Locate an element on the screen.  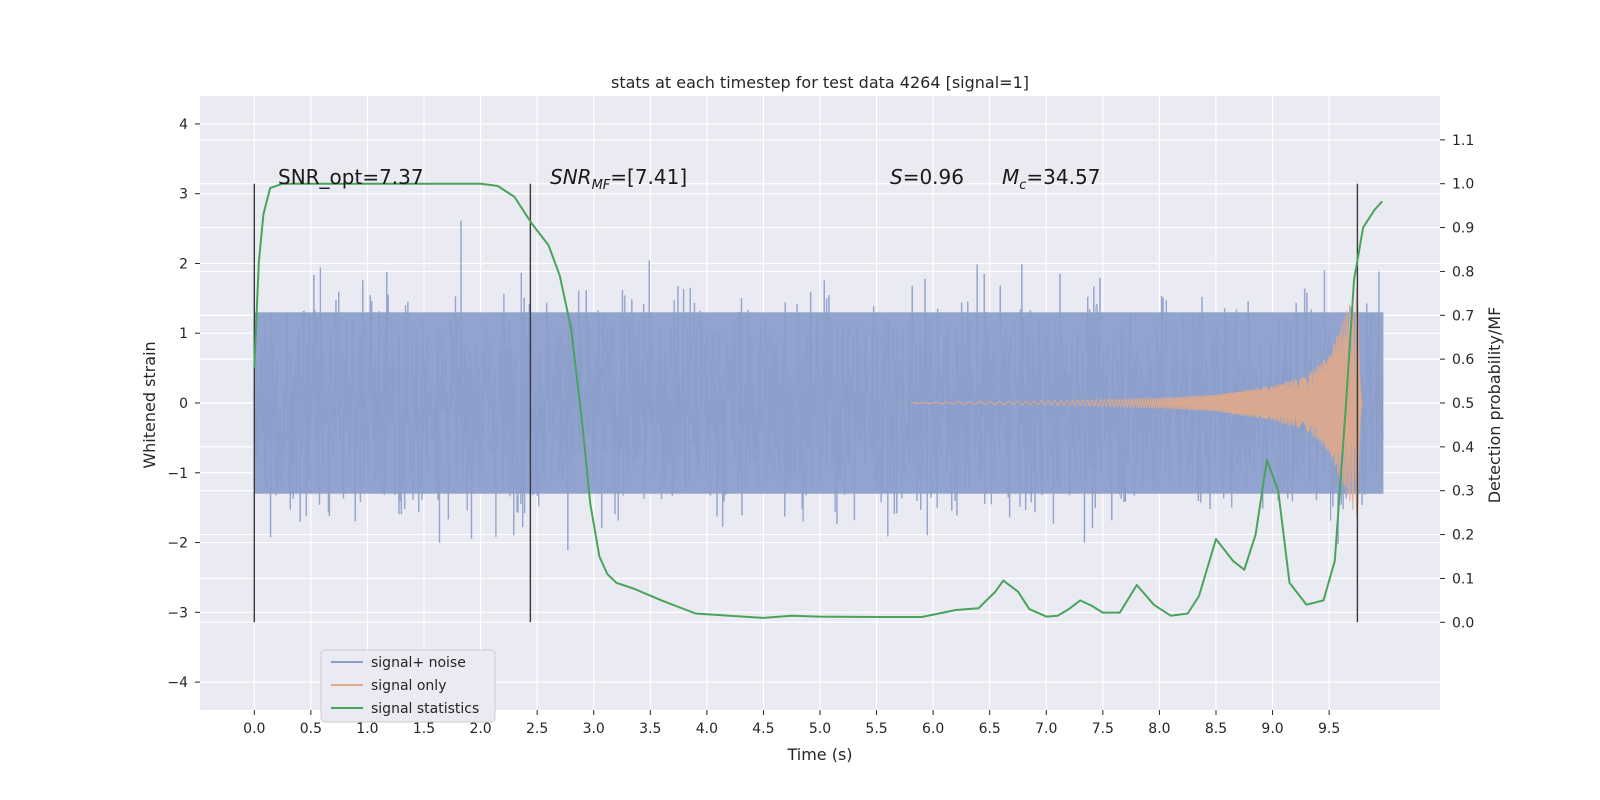
y-left-tick-label: 4 is located at coordinates (183, 125).